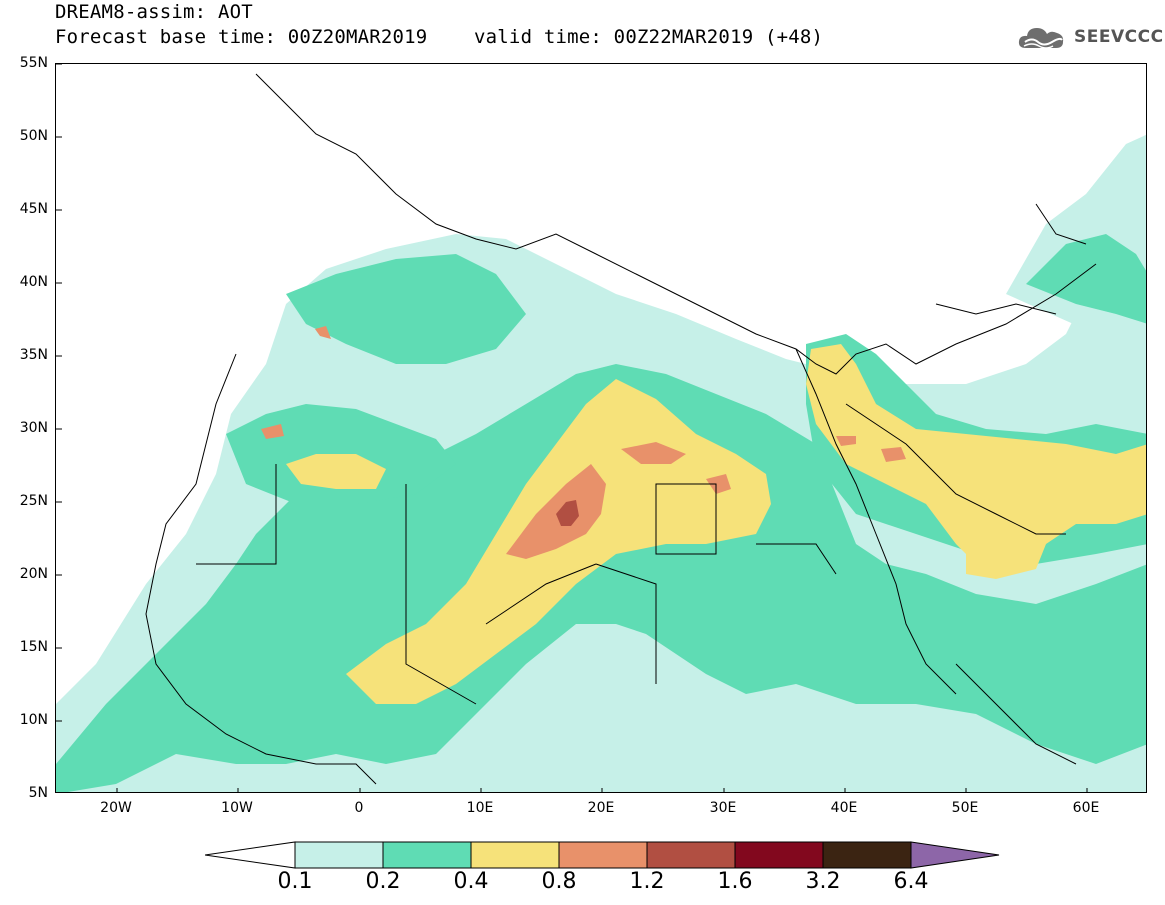 This screenshot has height=905, width=1165. I want to click on lon-label: 40E, so click(844, 808).